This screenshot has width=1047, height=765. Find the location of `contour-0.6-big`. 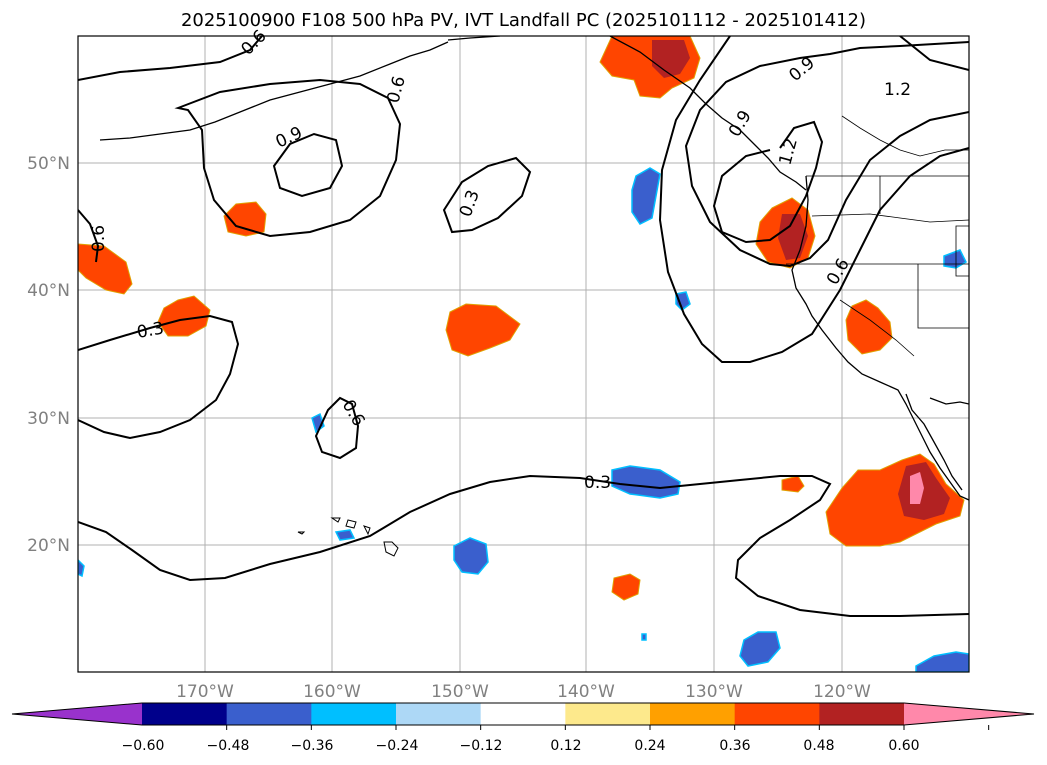

contour-0.6-big is located at coordinates (288, 158).